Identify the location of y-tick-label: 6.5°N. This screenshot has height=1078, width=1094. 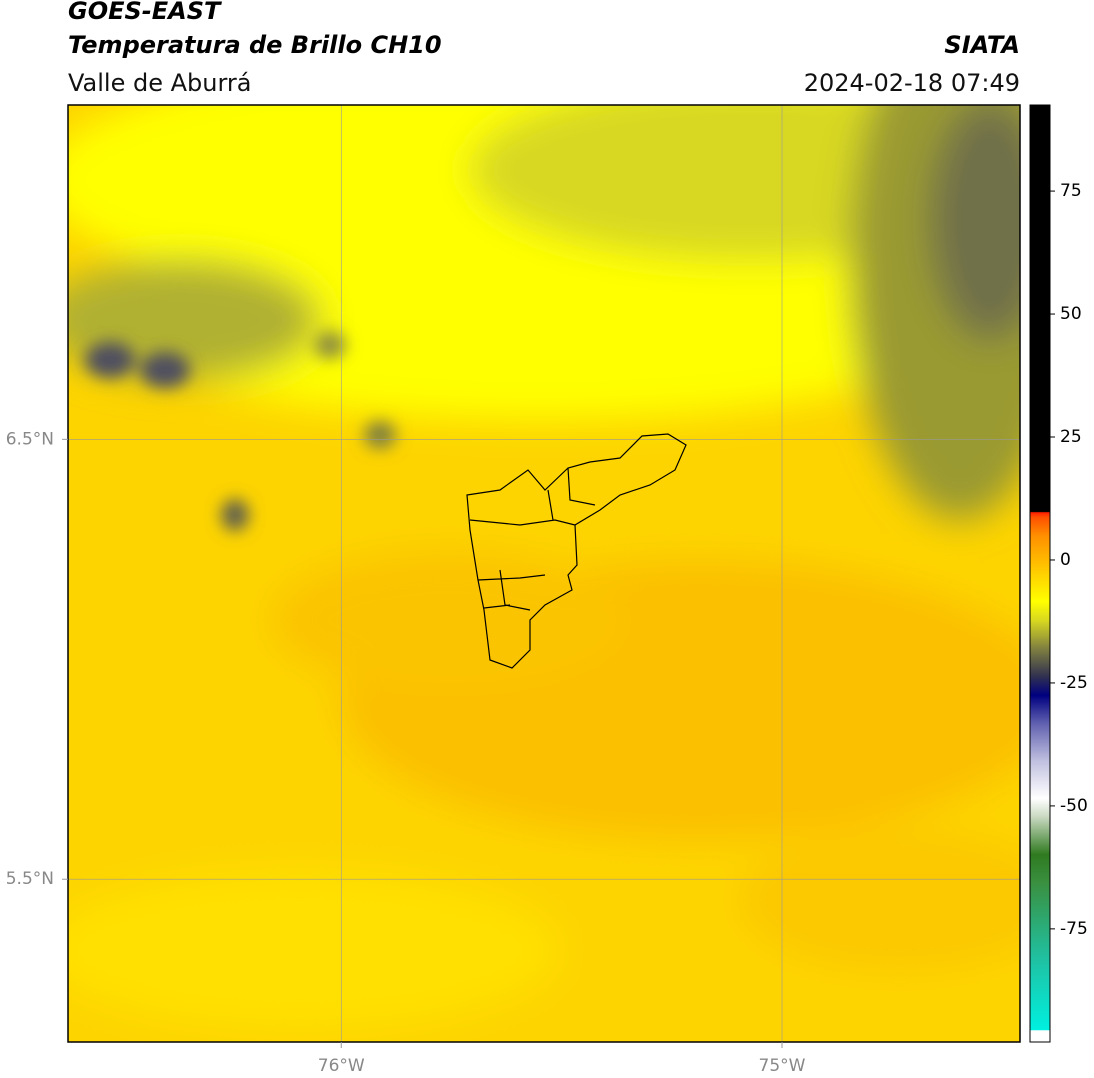
(30, 439).